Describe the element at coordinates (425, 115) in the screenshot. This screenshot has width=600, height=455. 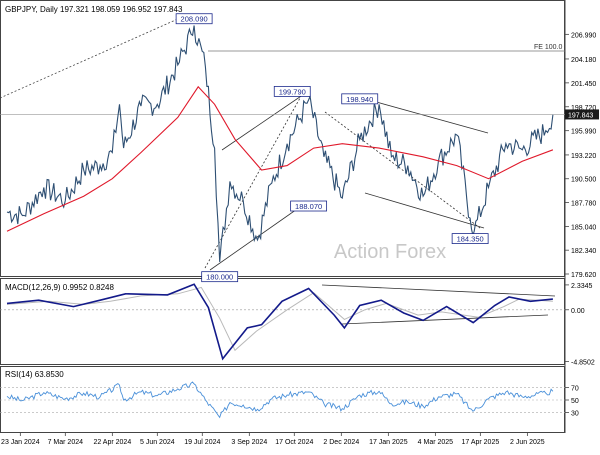
I see `falling-channel-upper` at that location.